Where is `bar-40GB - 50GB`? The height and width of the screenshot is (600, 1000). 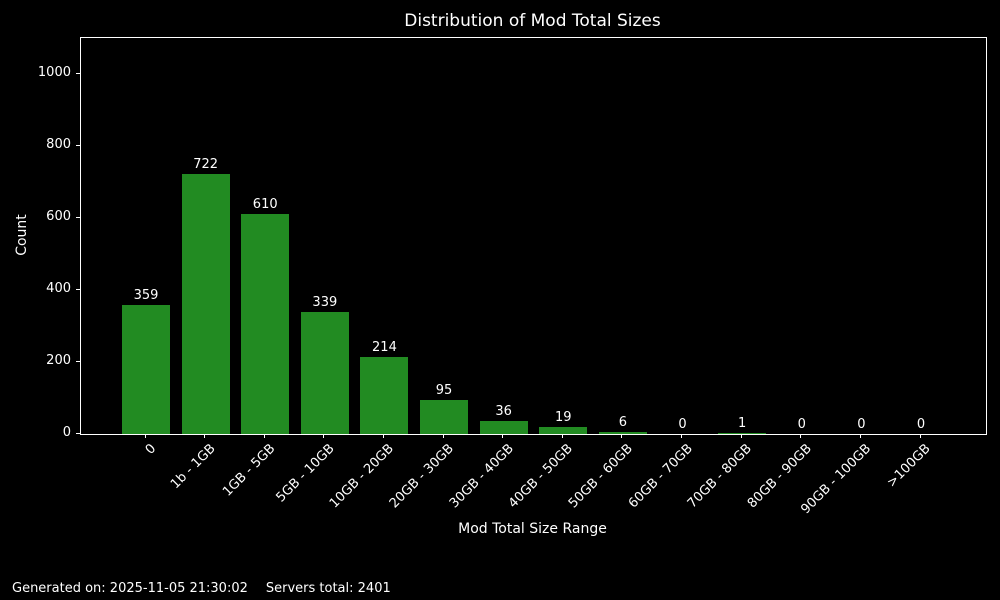
bar-40GB - 50GB is located at coordinates (563, 430).